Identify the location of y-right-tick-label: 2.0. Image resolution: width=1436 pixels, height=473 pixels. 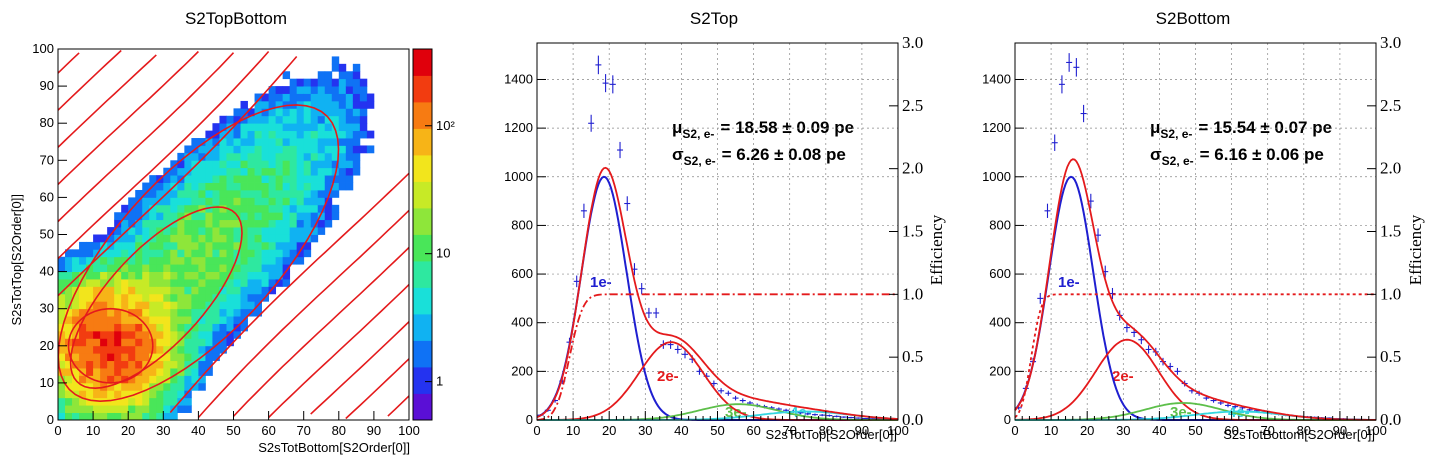
(912, 168).